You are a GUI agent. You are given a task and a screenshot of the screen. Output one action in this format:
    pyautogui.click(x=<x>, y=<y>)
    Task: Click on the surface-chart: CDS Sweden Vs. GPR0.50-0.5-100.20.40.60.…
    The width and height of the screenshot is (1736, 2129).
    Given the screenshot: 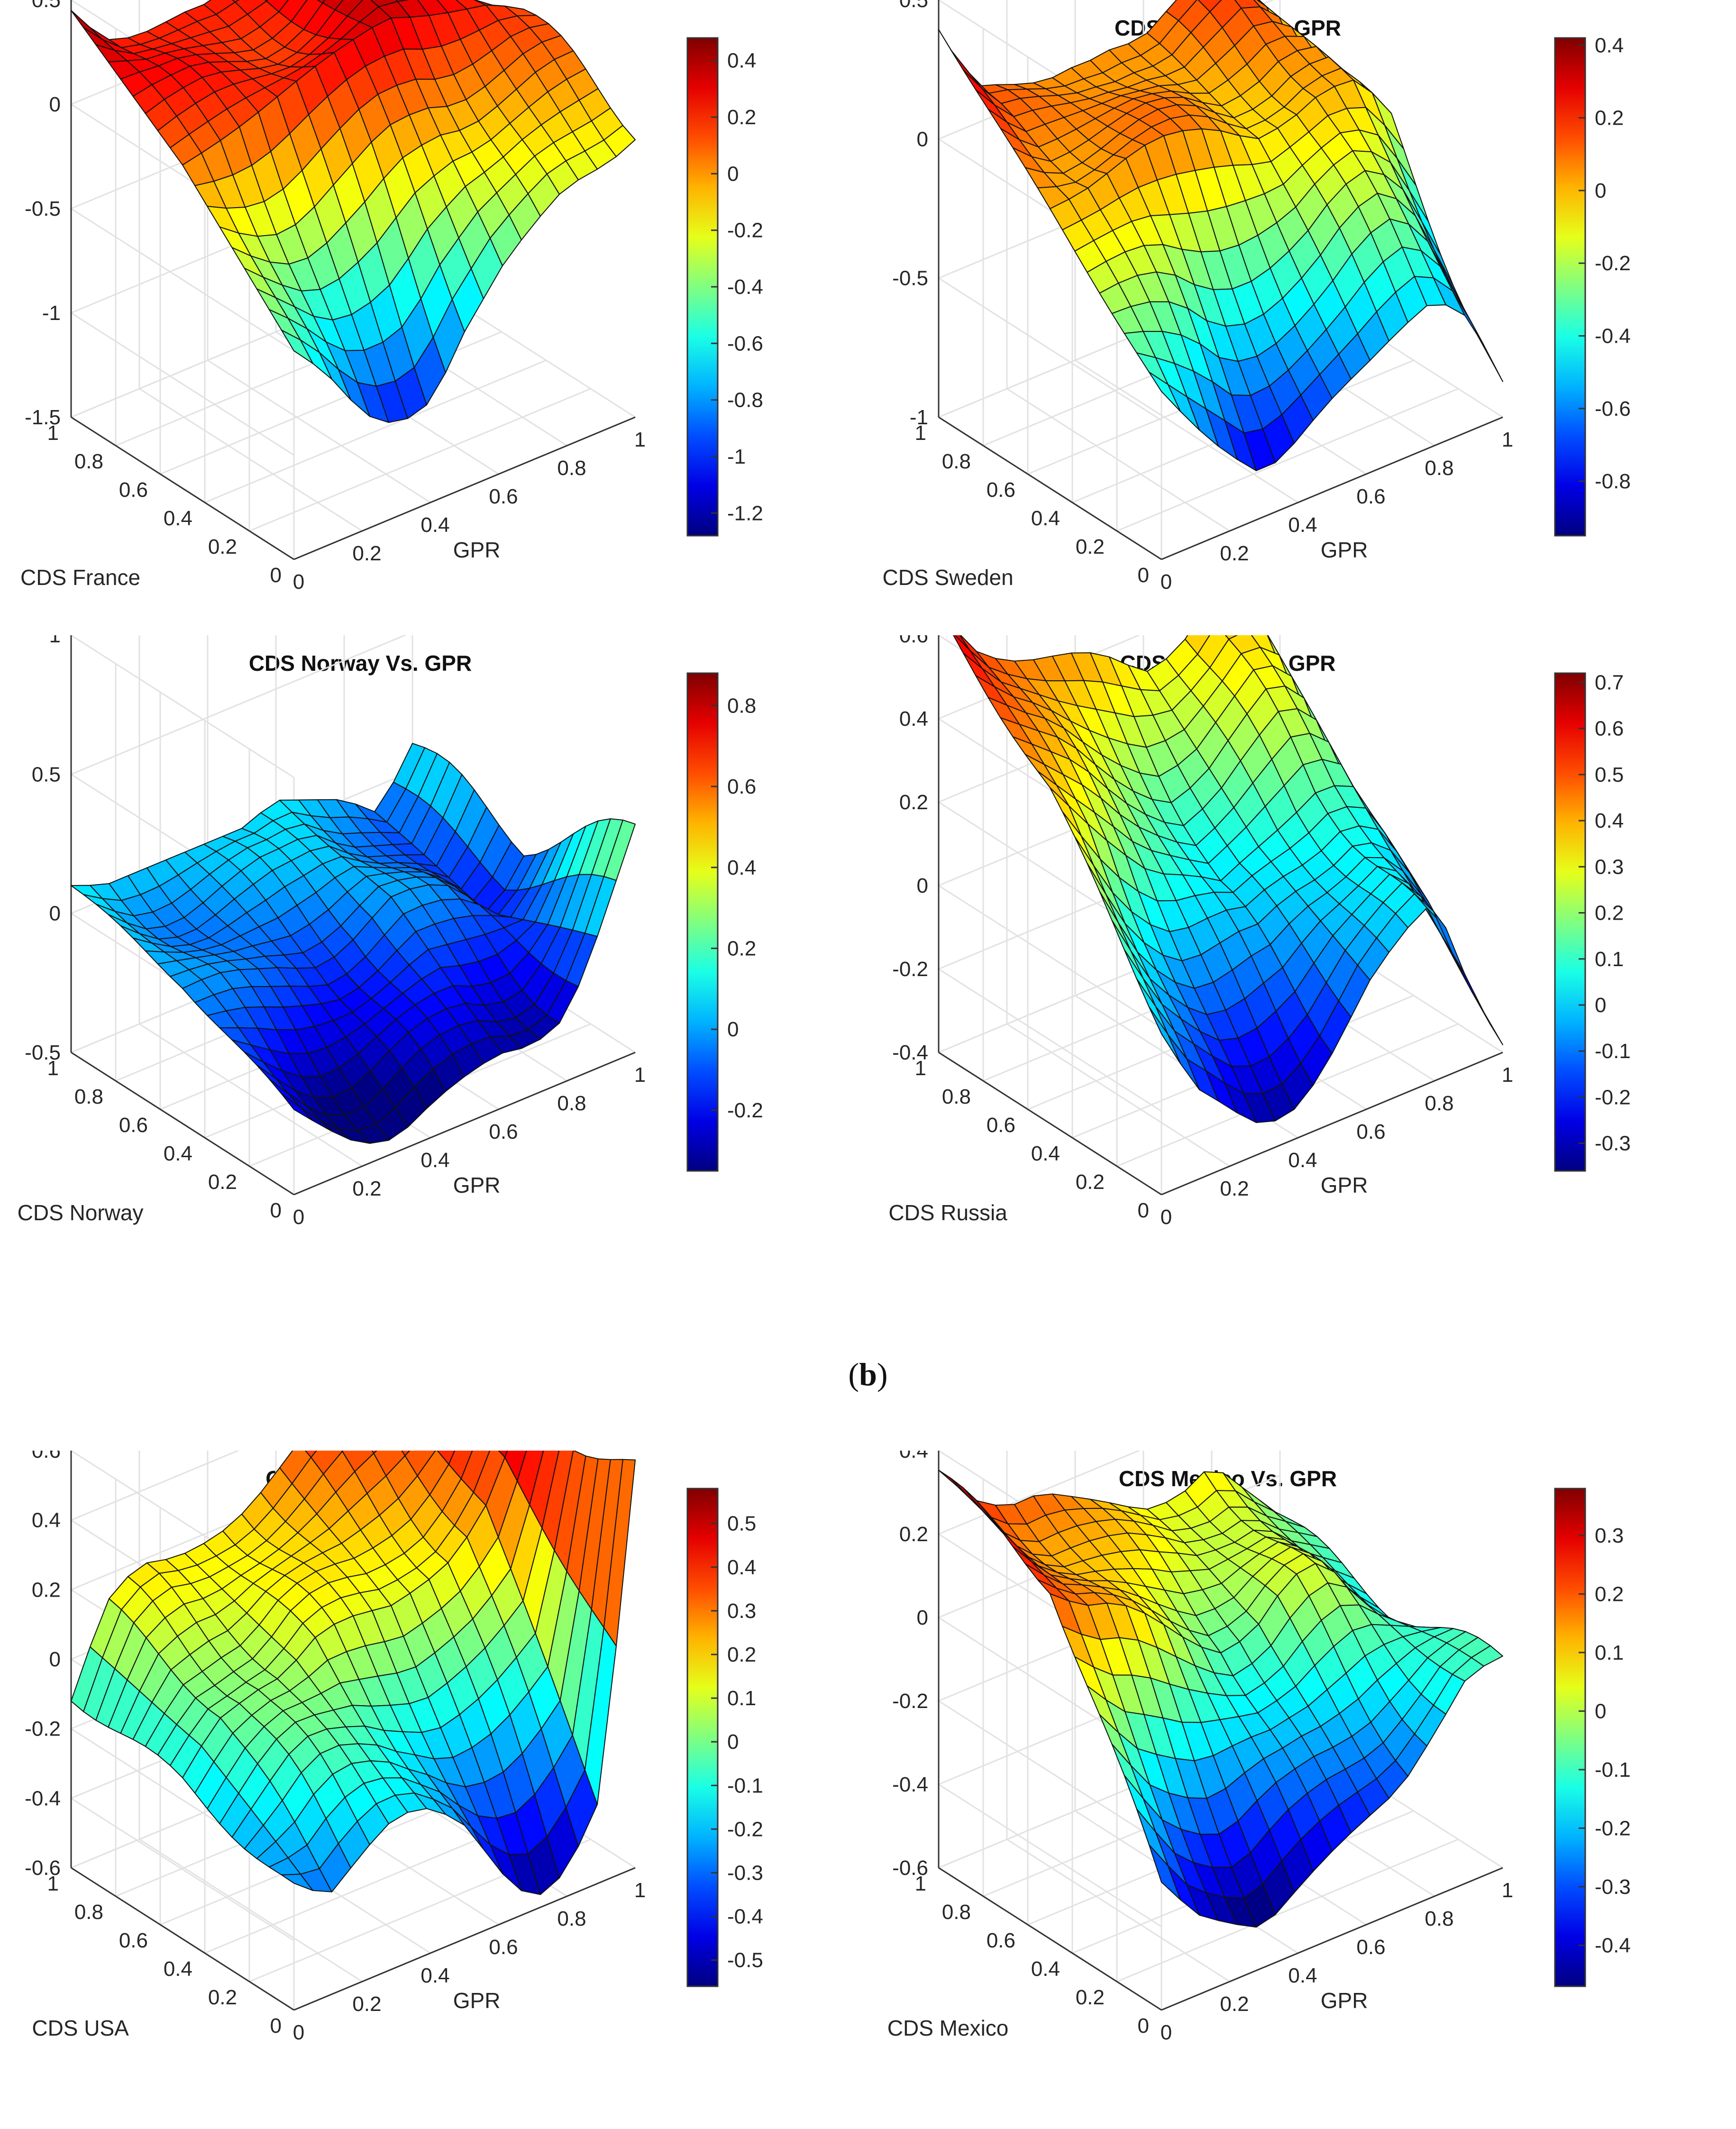 What is the action you would take?
    pyautogui.click(x=1257, y=297)
    